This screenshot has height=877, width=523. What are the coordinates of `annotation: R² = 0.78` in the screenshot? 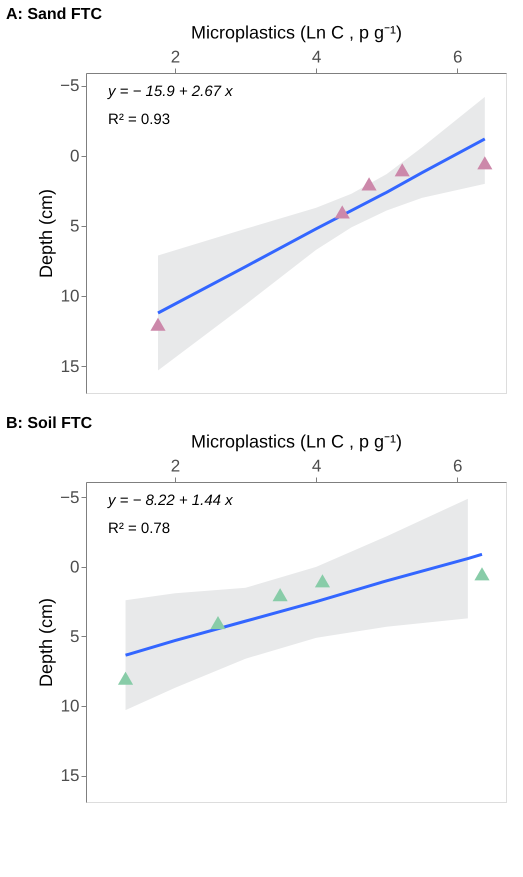 It's located at (139, 528).